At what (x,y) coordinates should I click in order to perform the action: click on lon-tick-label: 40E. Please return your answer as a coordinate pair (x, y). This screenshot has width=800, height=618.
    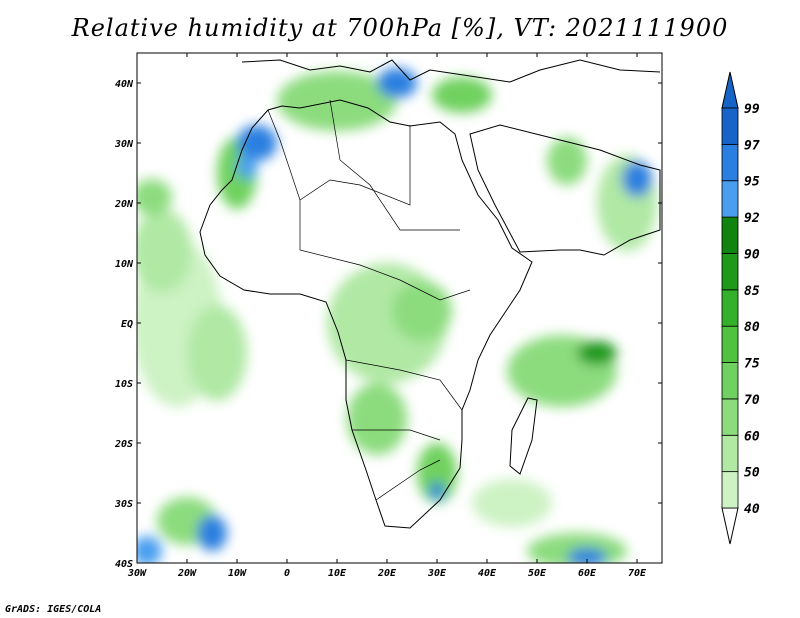
    Looking at the image, I should click on (487, 573).